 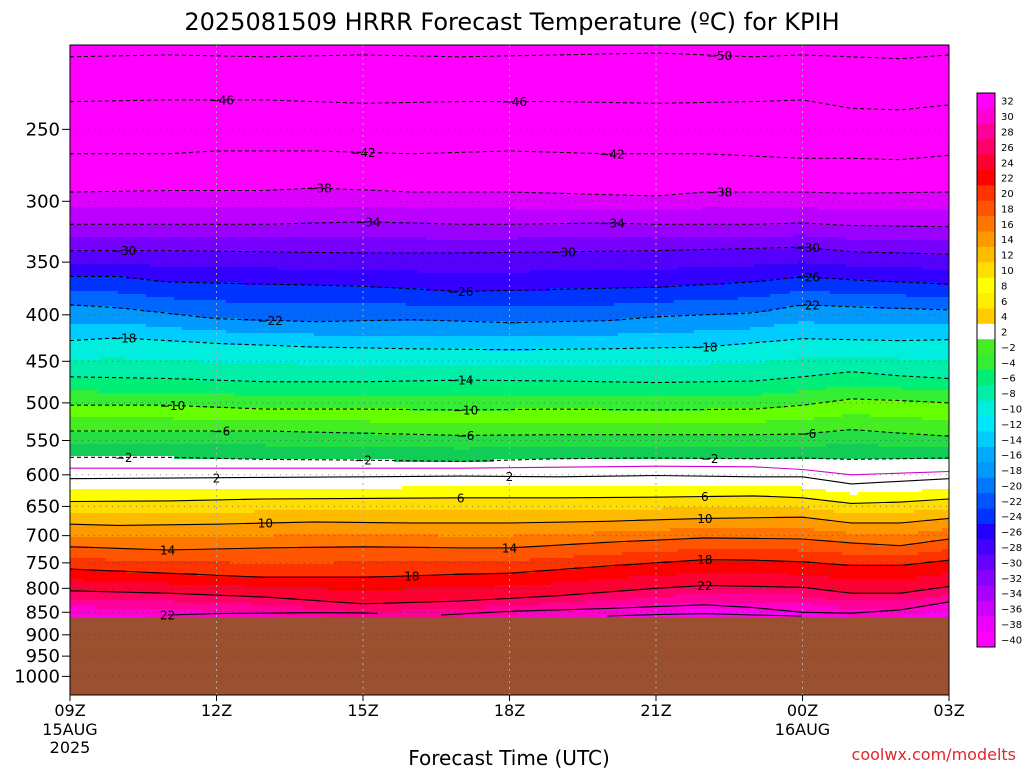 I want to click on colorbar-label: −30, so click(x=1011, y=563).